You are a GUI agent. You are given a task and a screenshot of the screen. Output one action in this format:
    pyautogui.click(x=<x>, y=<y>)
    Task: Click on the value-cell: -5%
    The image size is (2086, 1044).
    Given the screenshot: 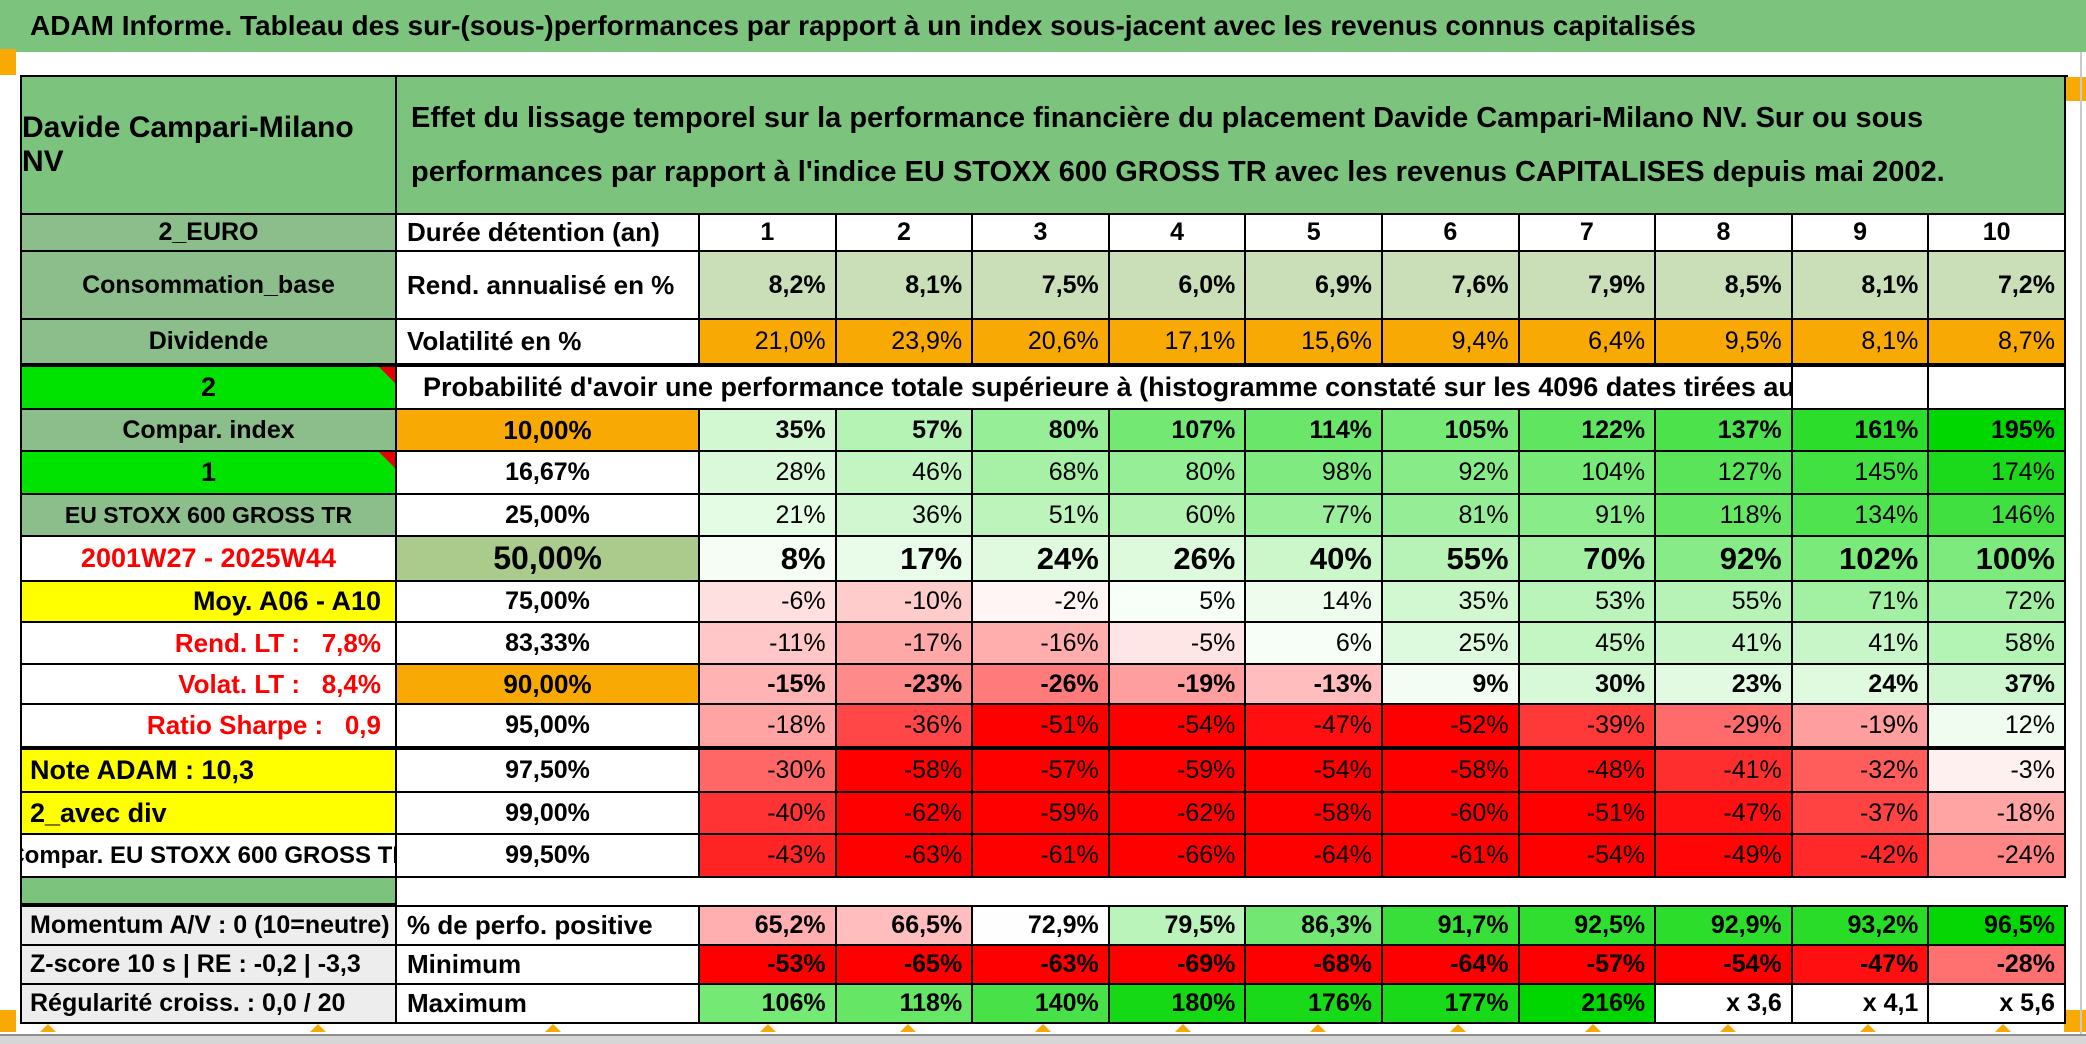 What is the action you would take?
    pyautogui.click(x=1178, y=644)
    